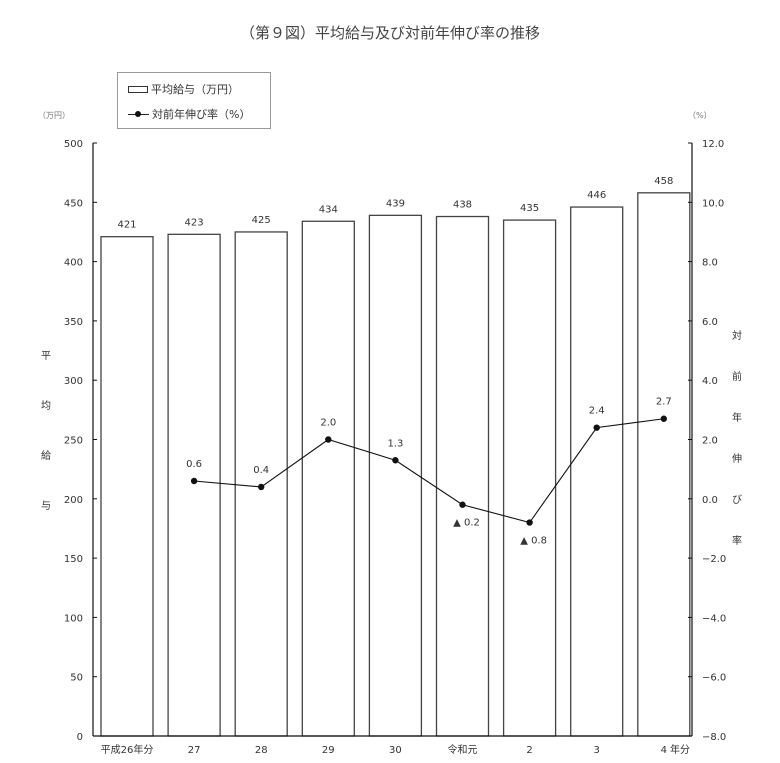 This screenshot has height=763, width=780. I want to click on bar-value-label: 446, so click(596, 195).